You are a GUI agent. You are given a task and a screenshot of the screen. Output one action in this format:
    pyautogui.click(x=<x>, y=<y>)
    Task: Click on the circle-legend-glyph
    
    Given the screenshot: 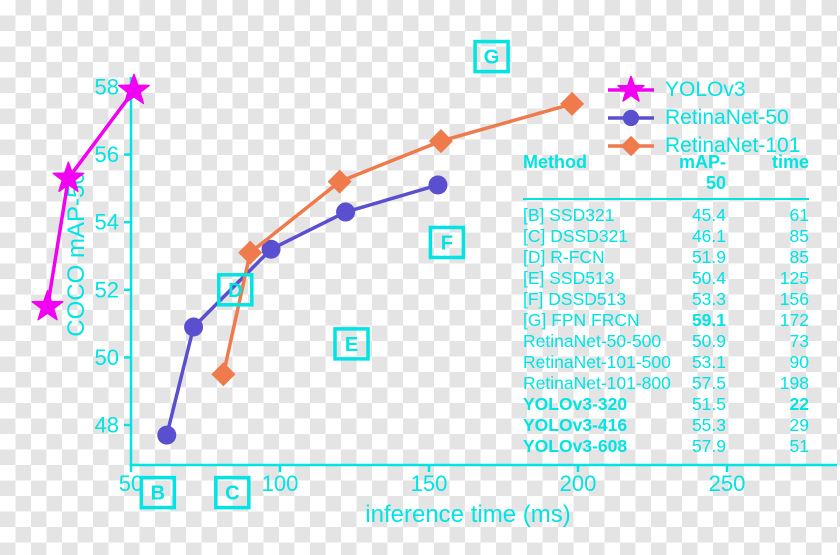 What is the action you would take?
    pyautogui.click(x=631, y=118)
    